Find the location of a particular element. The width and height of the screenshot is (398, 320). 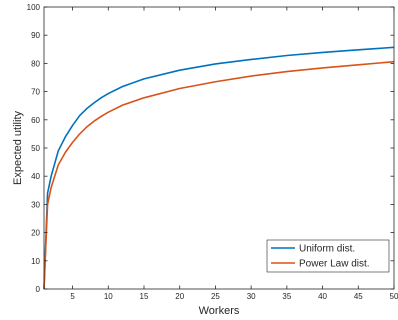

x-axis-label: Workers is located at coordinates (219, 311).